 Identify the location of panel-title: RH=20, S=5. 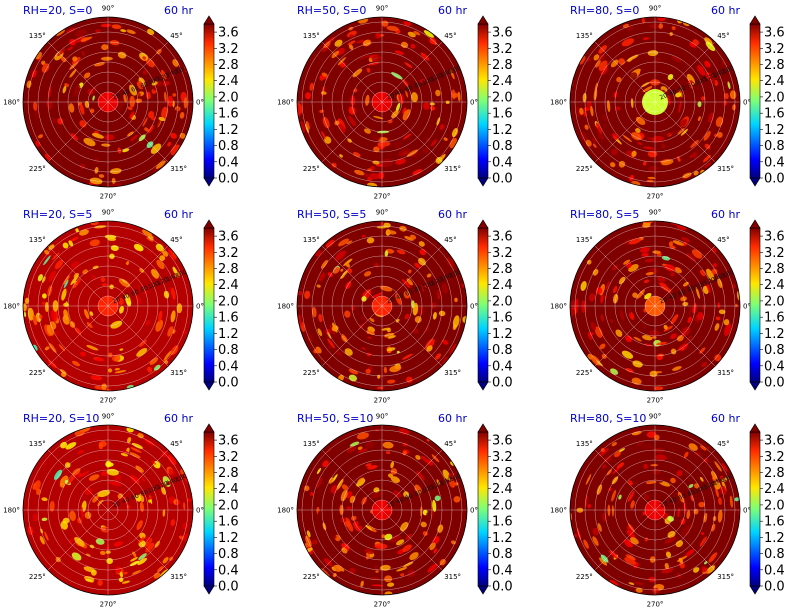
(57, 214).